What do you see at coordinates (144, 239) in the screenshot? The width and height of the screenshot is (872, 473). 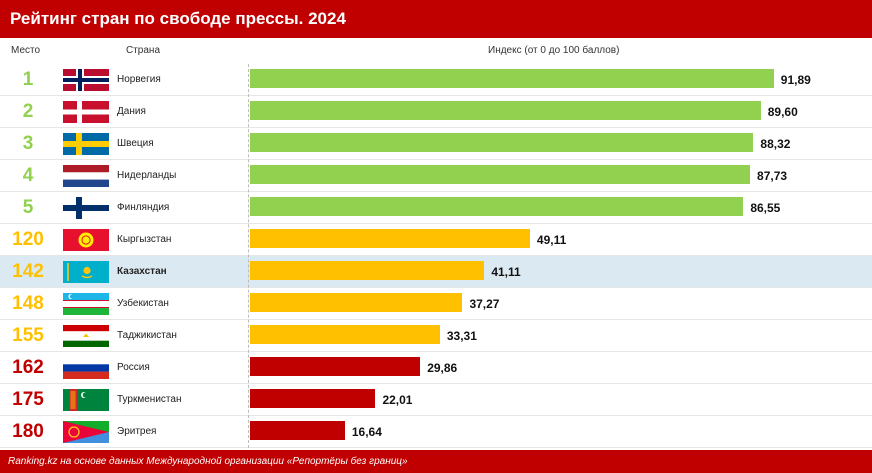 I see `country-label: Кыргызстан` at bounding box center [144, 239].